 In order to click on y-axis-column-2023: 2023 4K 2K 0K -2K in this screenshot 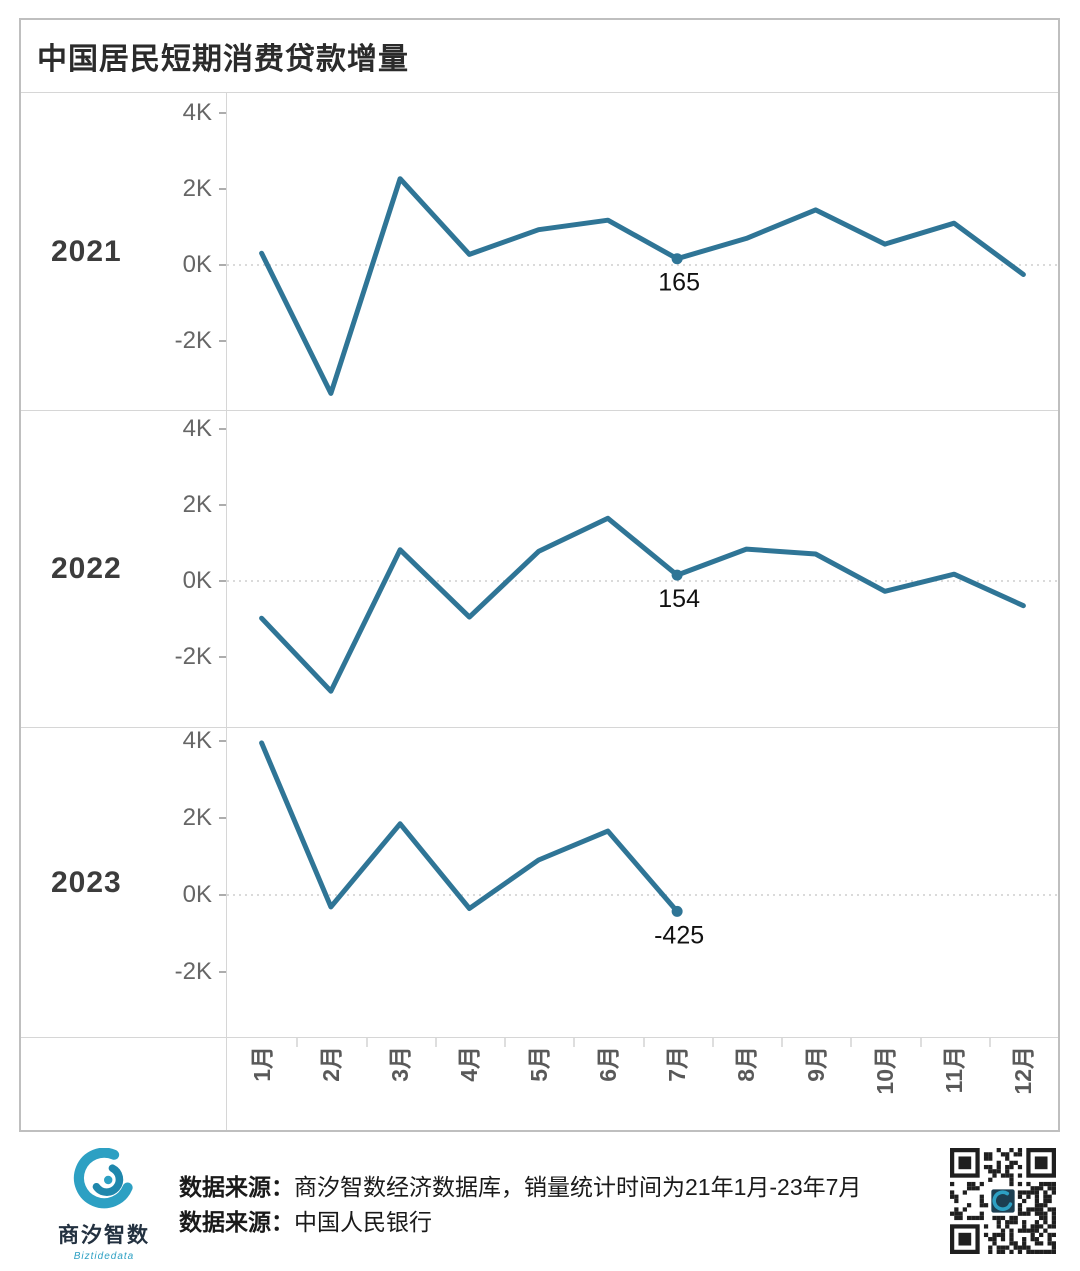, I will do `click(124, 882)`.